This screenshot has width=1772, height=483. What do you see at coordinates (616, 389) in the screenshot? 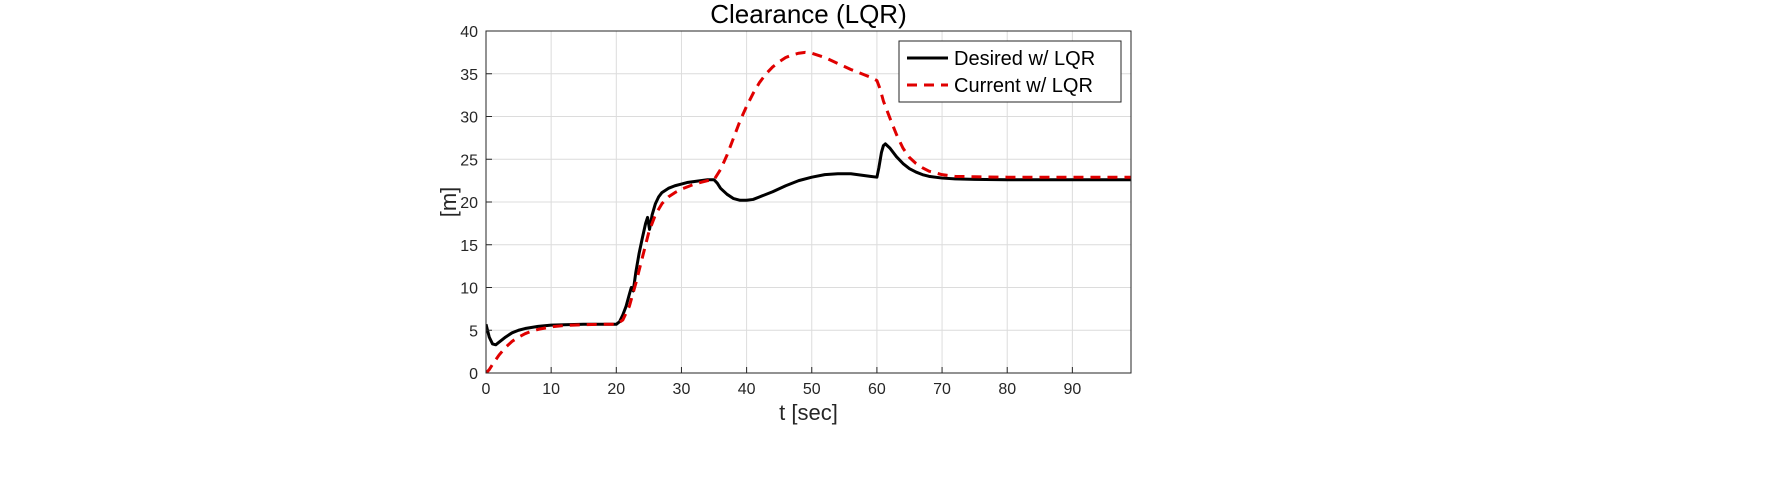
I see `x-tick-label: 20` at bounding box center [616, 389].